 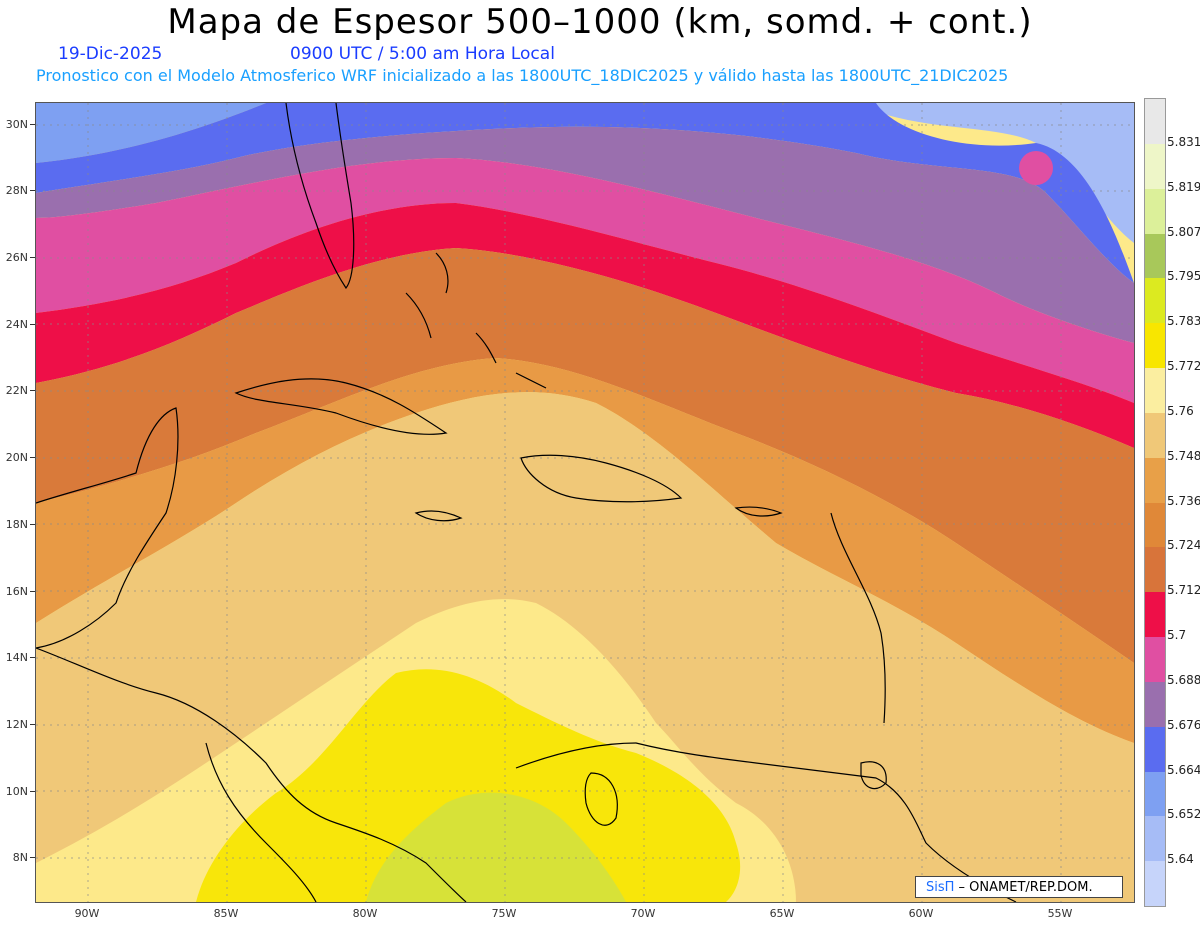 I want to click on trinidad-coast, so click(x=873, y=775).